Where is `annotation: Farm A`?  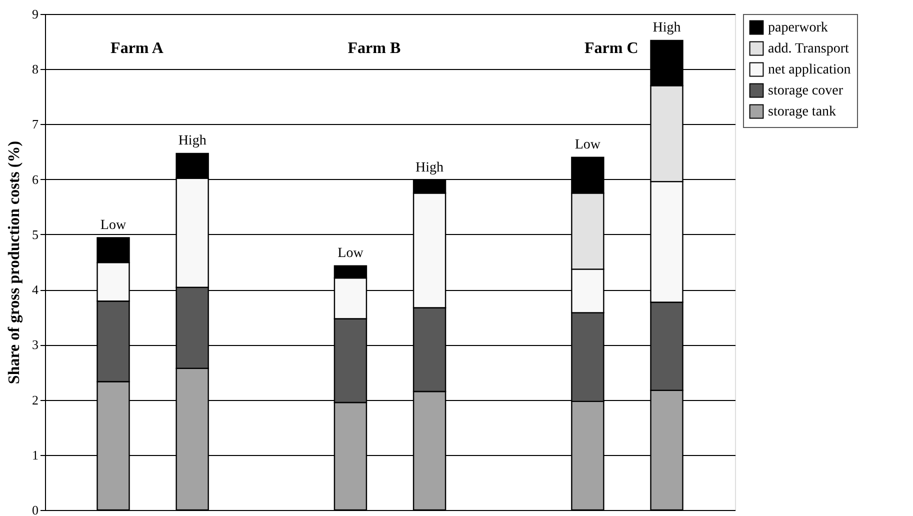
annotation: Farm A is located at coordinates (137, 48).